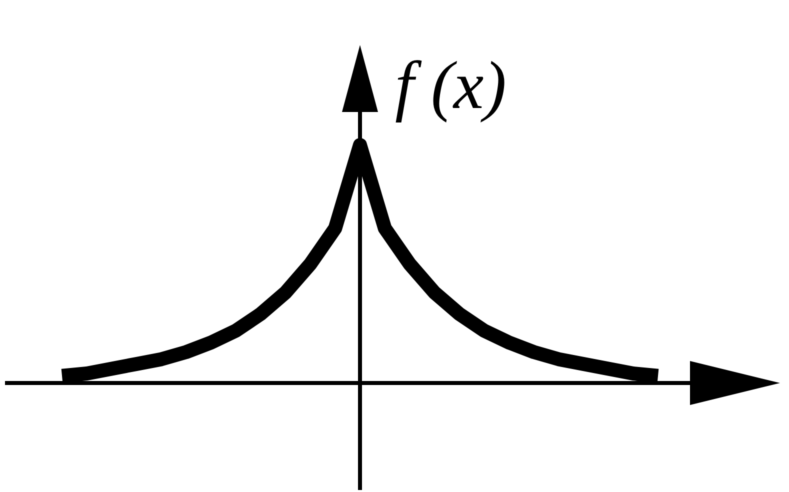 The width and height of the screenshot is (789, 492). What do you see at coordinates (450, 85) in the screenshot?
I see `y-axis-title: f (x)` at bounding box center [450, 85].